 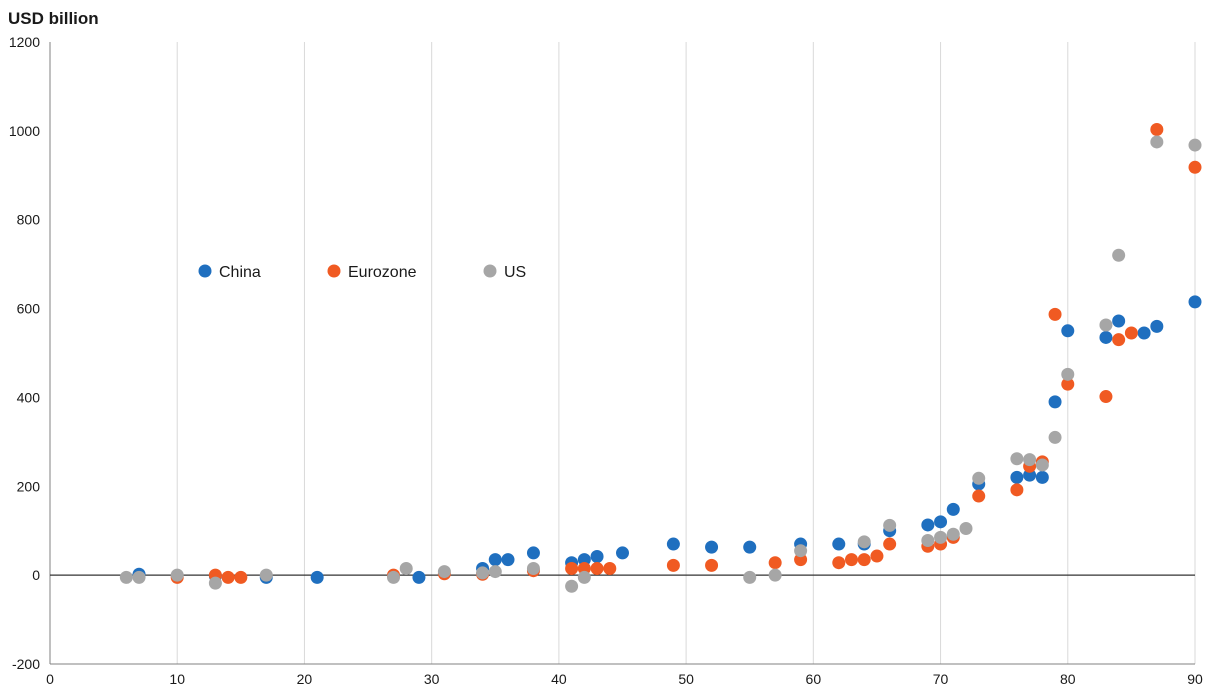 I want to click on y-tick-label: 0, so click(x=36, y=575).